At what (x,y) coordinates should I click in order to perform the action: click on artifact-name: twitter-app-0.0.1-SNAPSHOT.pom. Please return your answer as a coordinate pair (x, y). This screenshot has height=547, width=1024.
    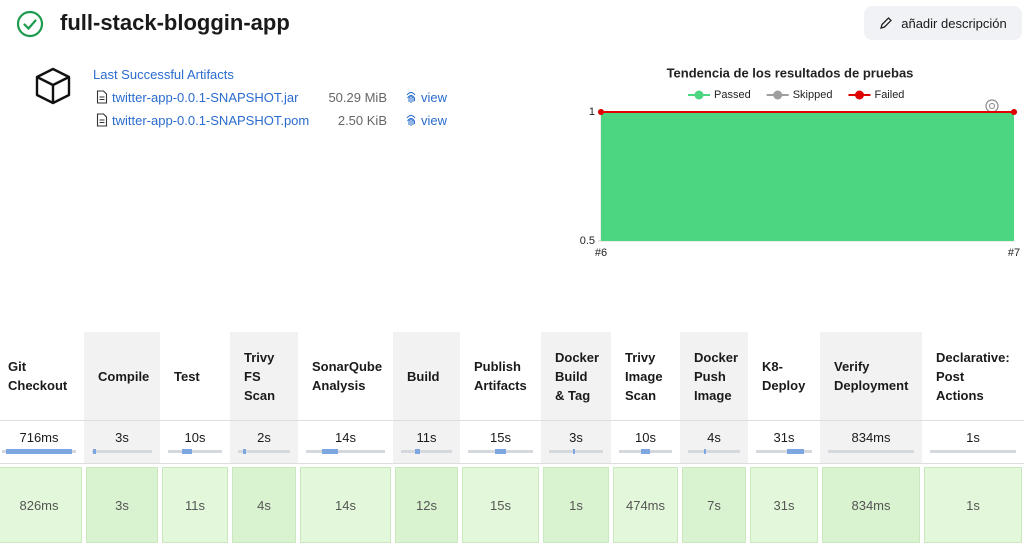
    Looking at the image, I should click on (211, 120).